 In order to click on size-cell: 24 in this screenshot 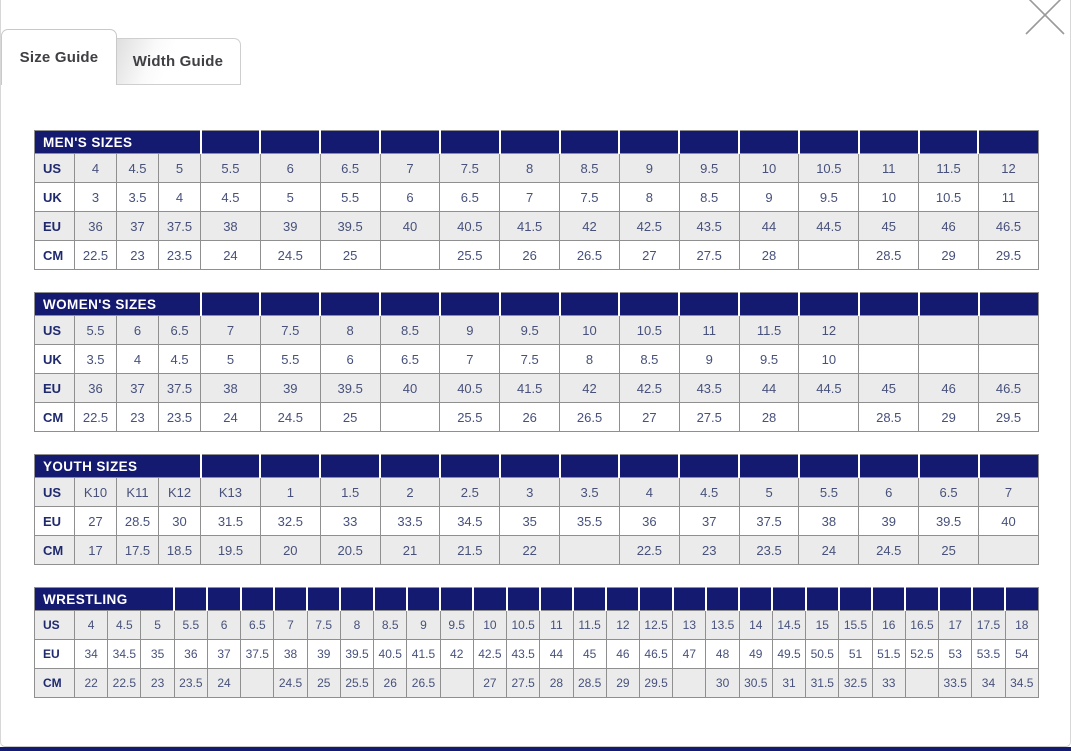, I will do `click(829, 550)`.